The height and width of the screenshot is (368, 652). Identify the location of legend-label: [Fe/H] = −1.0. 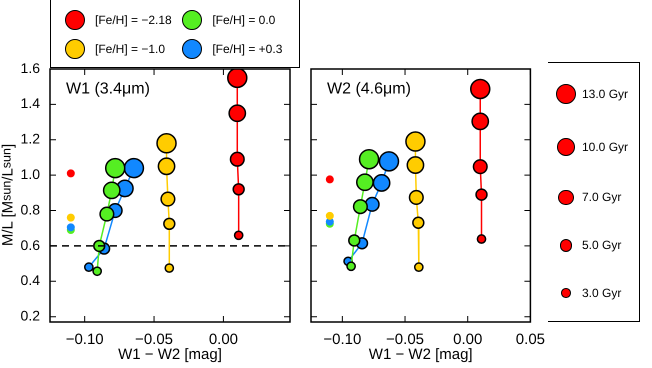
(130, 49).